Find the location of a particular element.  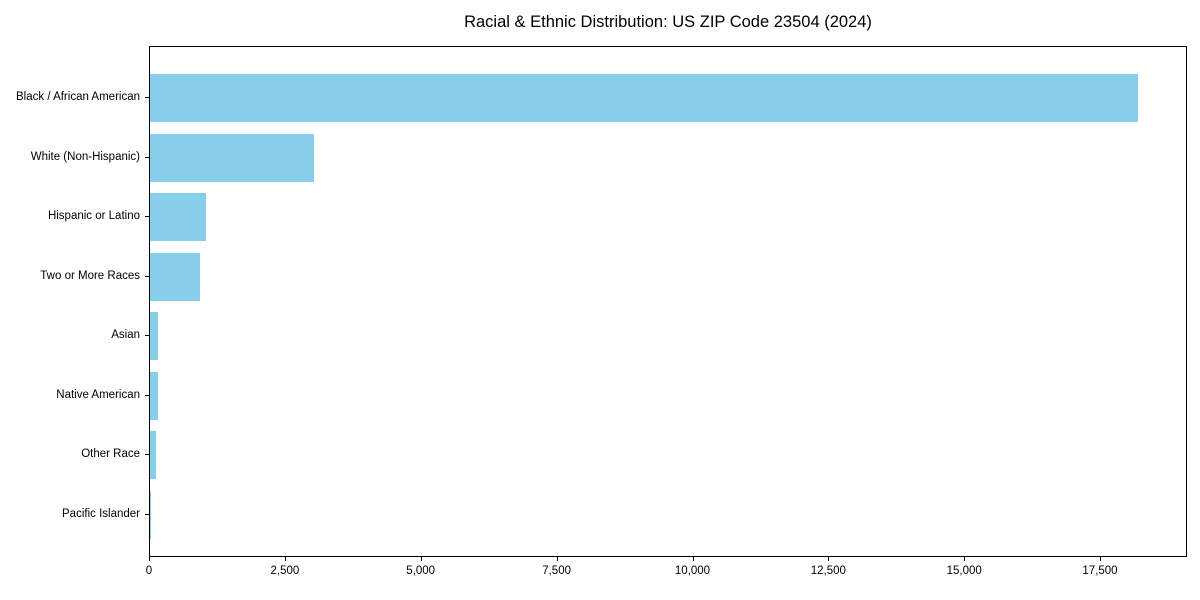

x-tick-label: 17,500 is located at coordinates (1100, 571).